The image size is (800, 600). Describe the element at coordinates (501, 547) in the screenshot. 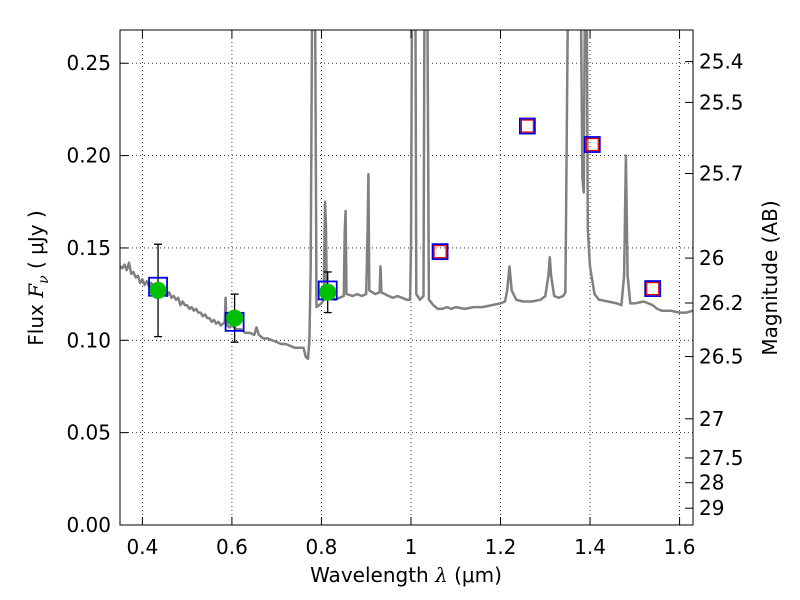

I see `x-tick-label: 1.2` at that location.